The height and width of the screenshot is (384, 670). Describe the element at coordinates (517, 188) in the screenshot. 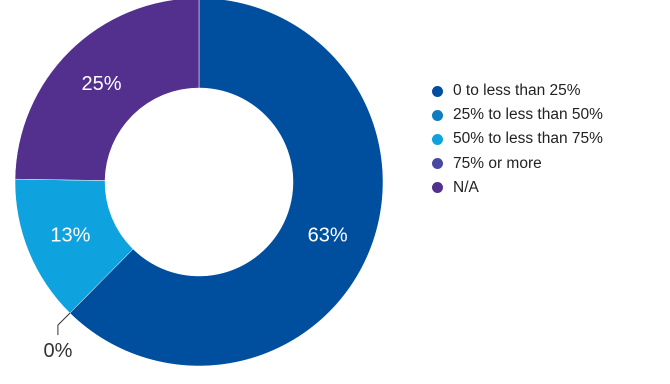

I see `legend-item-n-a: N/A` at that location.